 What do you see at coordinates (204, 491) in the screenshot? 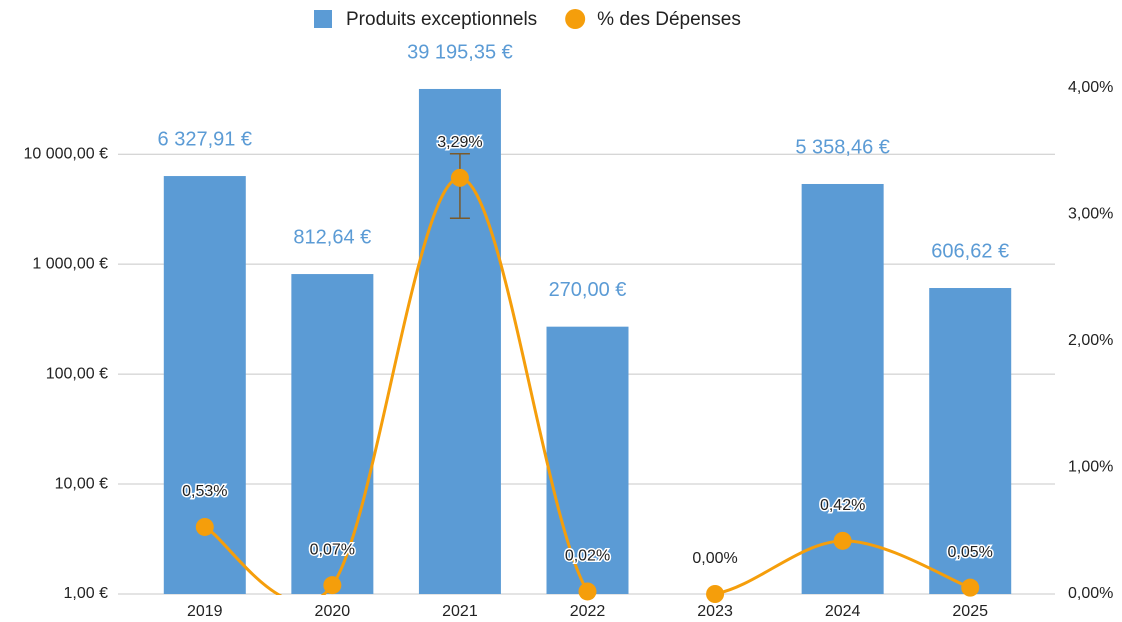
I see `point-label: 0,53%` at bounding box center [204, 491].